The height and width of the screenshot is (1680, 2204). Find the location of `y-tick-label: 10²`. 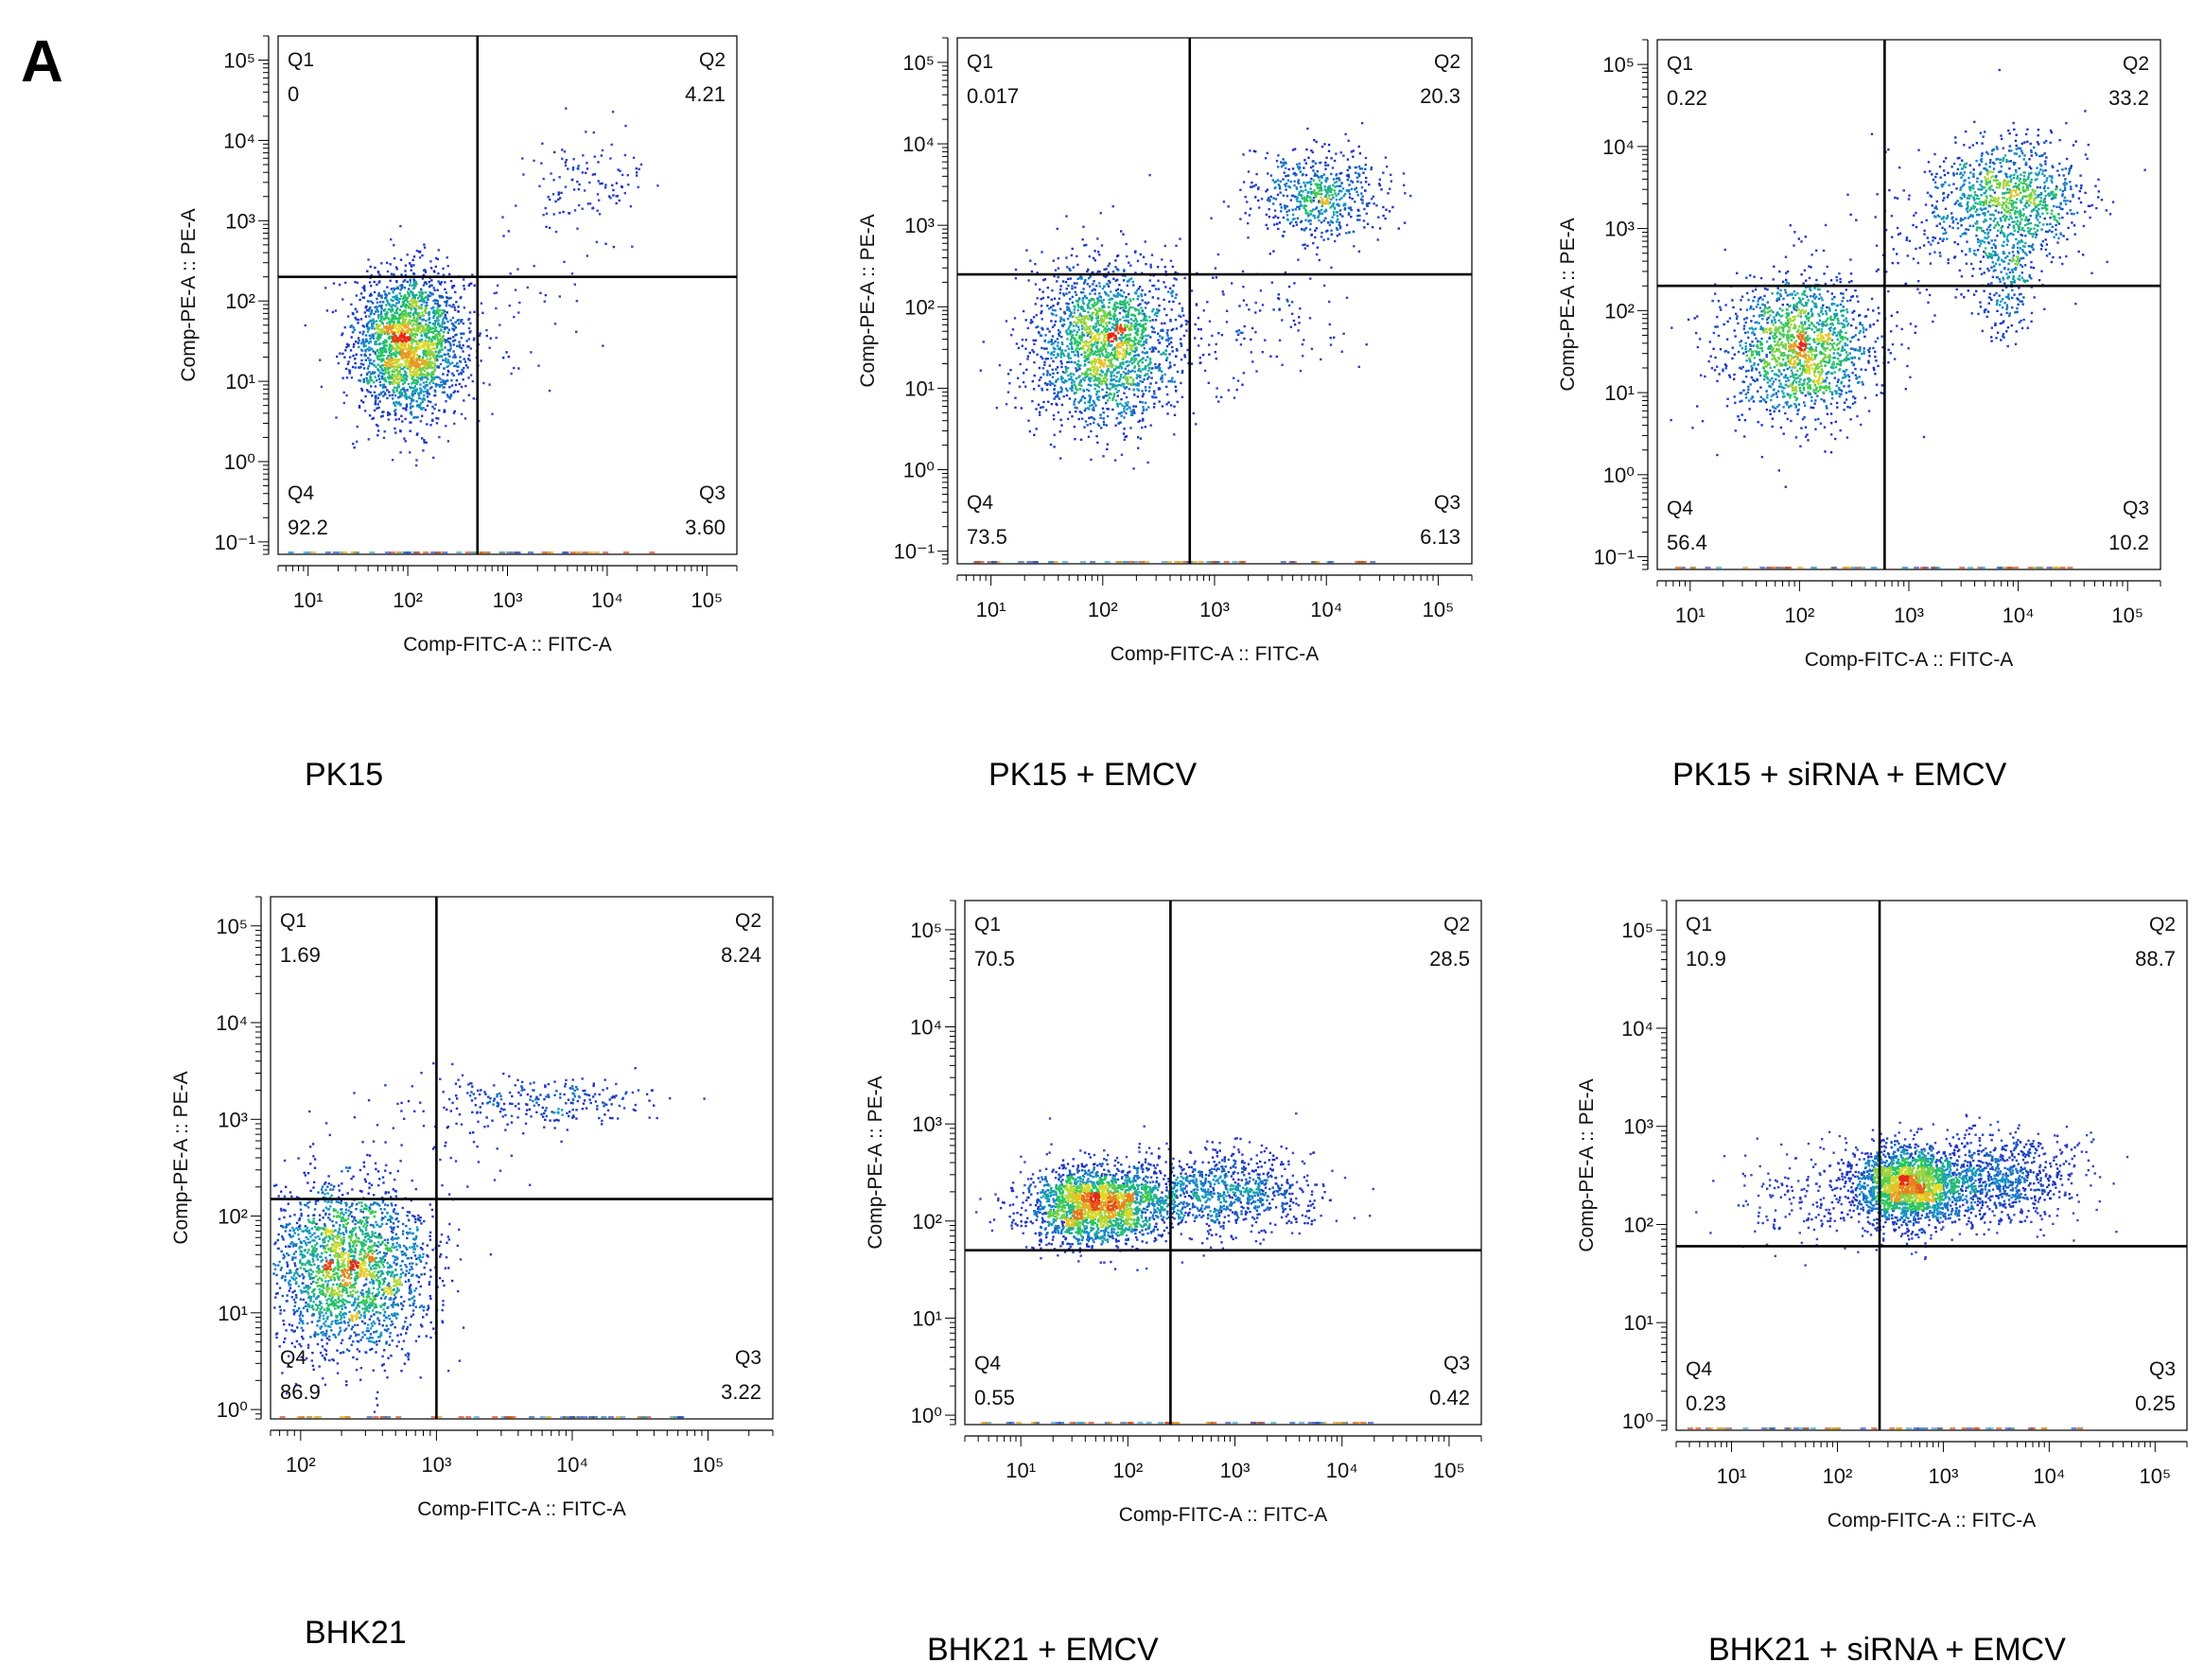

y-tick-label: 10² is located at coordinates (240, 301).